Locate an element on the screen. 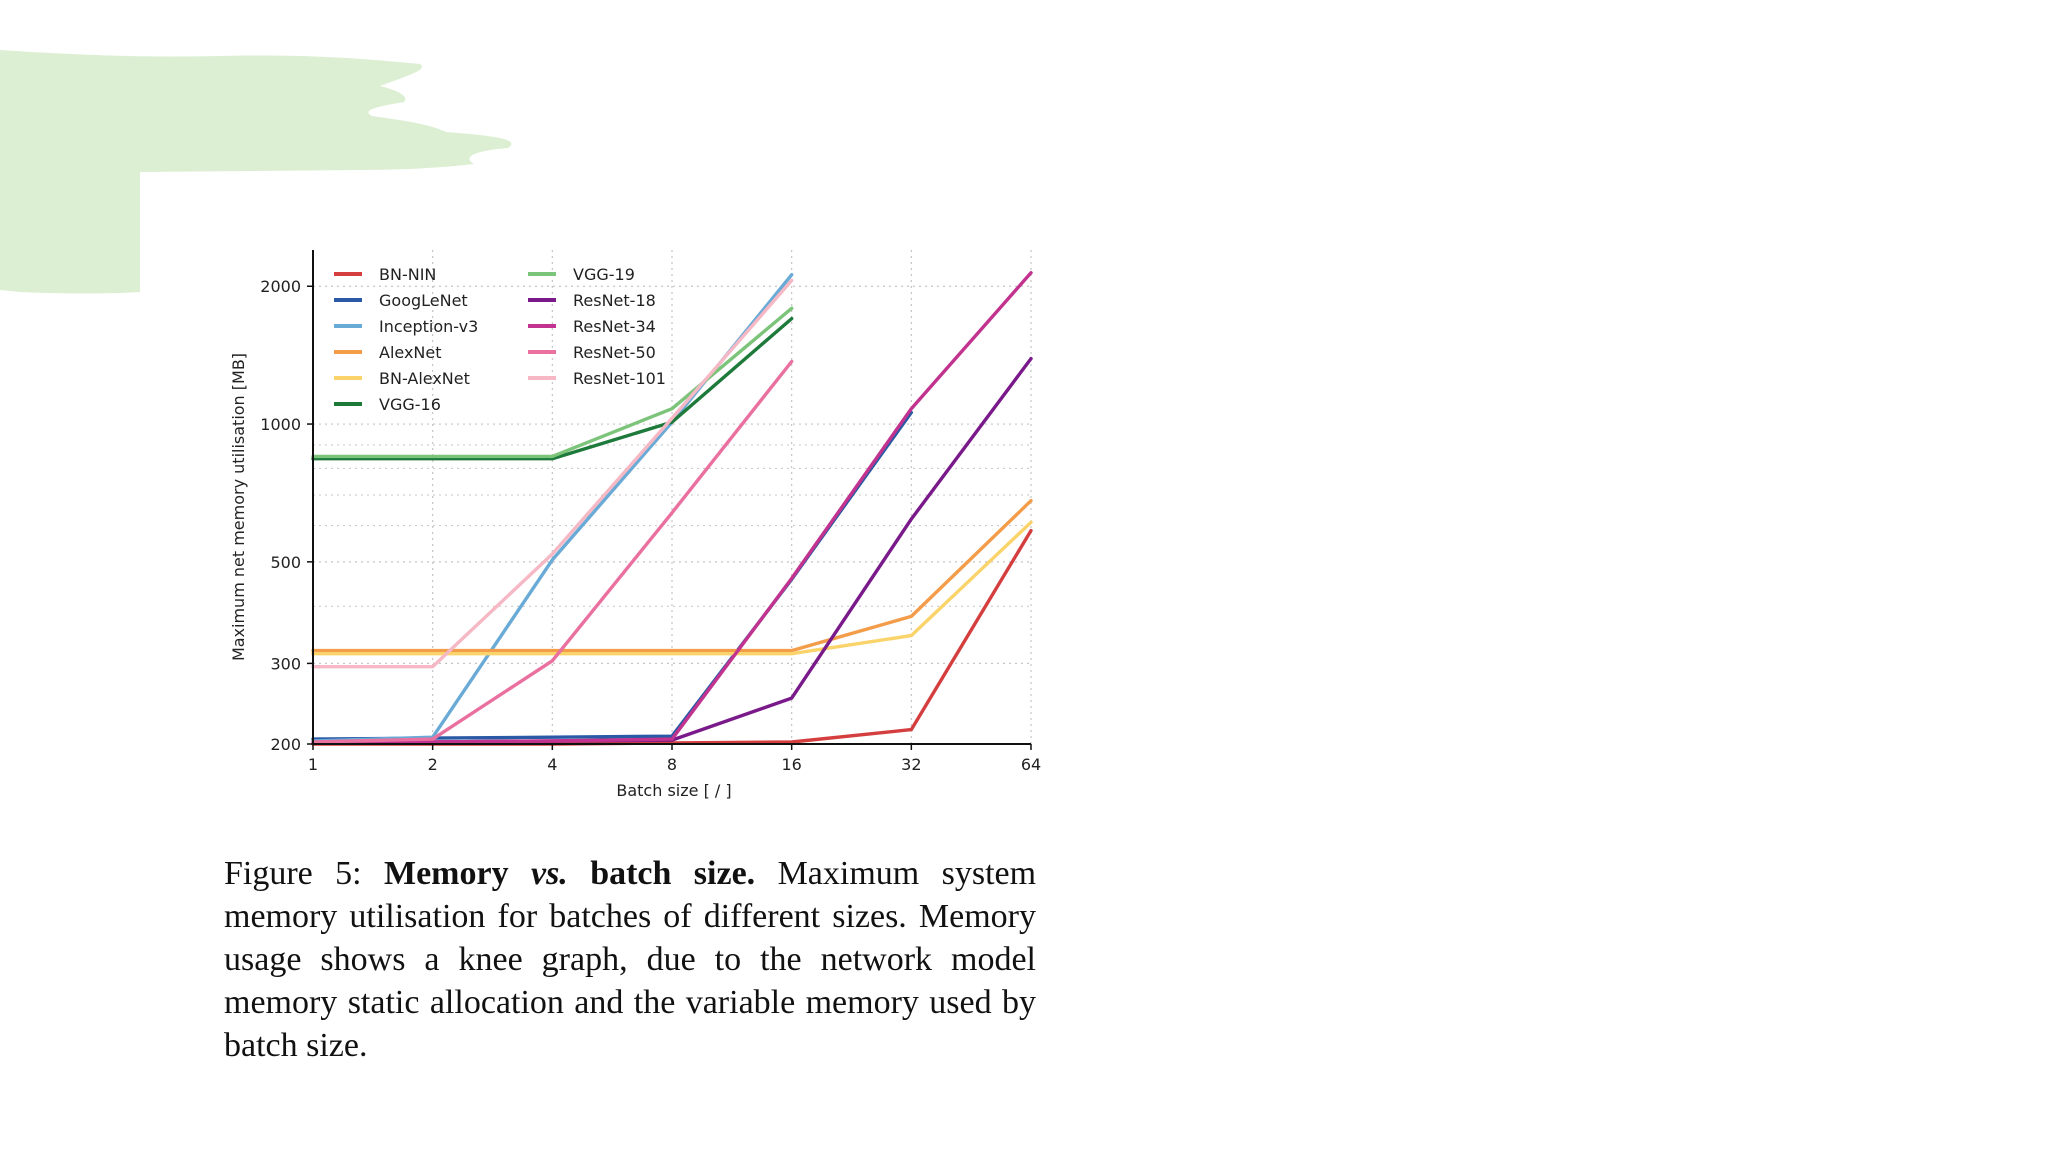 The height and width of the screenshot is (1152, 2048). x-tick-label: 2 is located at coordinates (433, 764).